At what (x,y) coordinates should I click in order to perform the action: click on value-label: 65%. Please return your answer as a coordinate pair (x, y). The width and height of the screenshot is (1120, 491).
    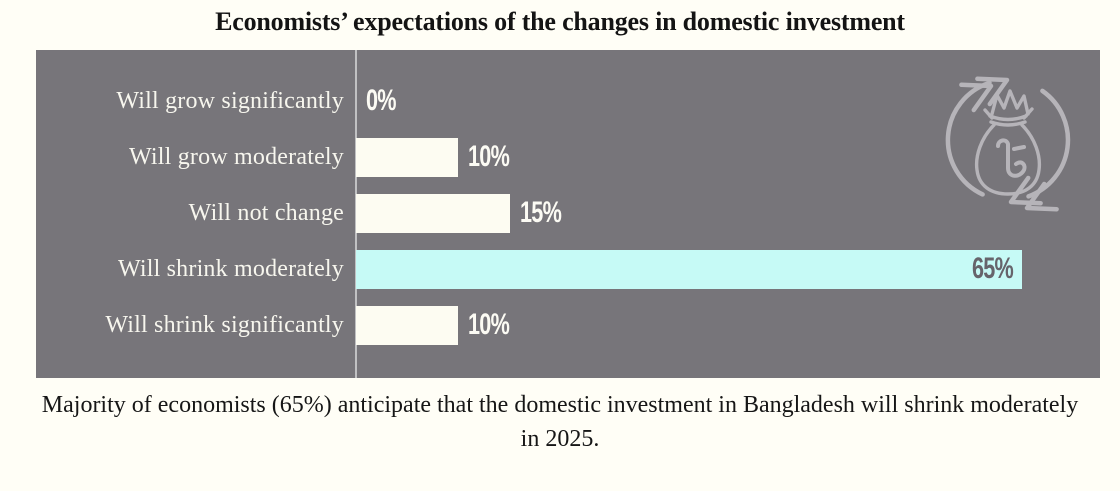
    Looking at the image, I should click on (992, 268).